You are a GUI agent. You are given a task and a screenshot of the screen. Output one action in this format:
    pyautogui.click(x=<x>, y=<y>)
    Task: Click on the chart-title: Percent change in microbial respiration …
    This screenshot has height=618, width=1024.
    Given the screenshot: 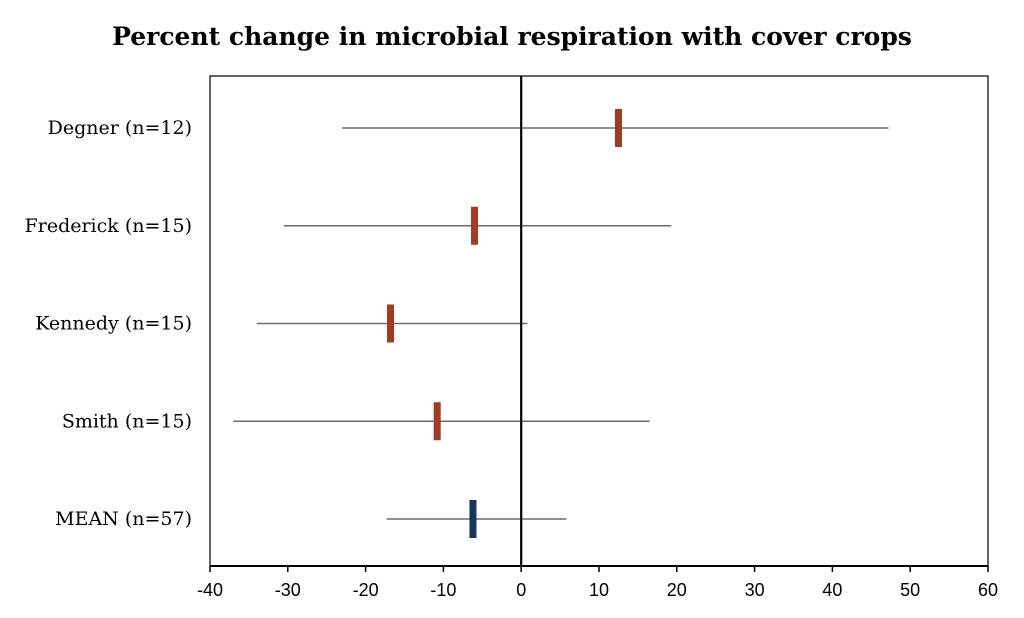 What is the action you would take?
    pyautogui.click(x=512, y=36)
    